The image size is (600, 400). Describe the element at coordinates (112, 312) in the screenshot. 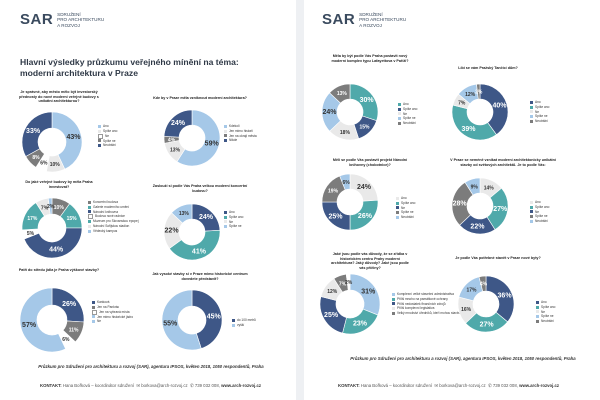

I see `legend-item: Jen na vybraná místa` at that location.